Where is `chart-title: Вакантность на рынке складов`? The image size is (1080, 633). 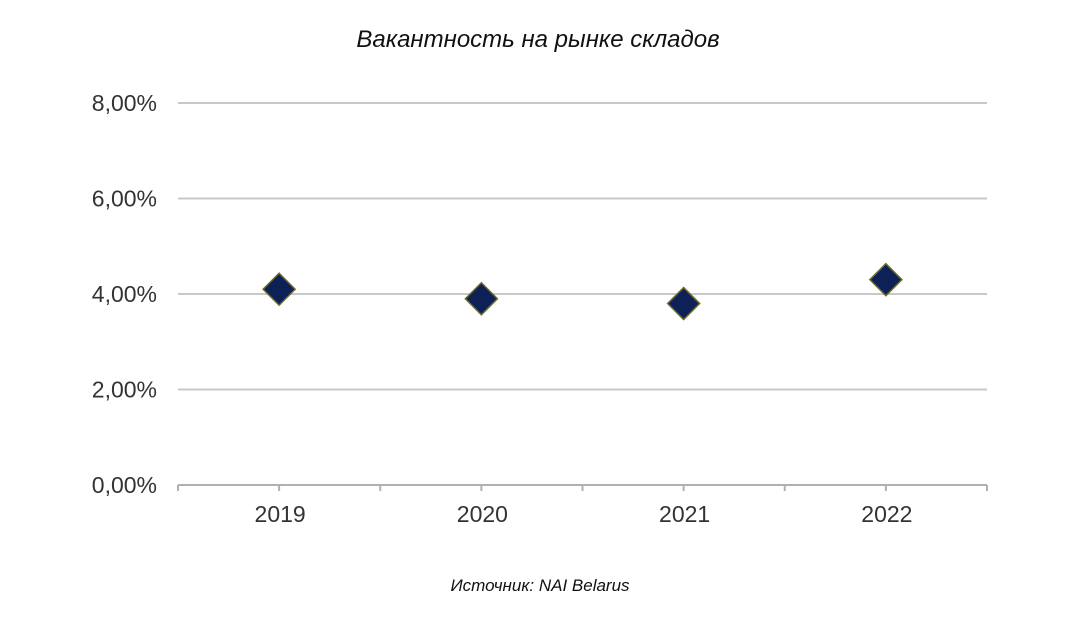 chart-title: Вакантность на рынке складов is located at coordinates (537, 39).